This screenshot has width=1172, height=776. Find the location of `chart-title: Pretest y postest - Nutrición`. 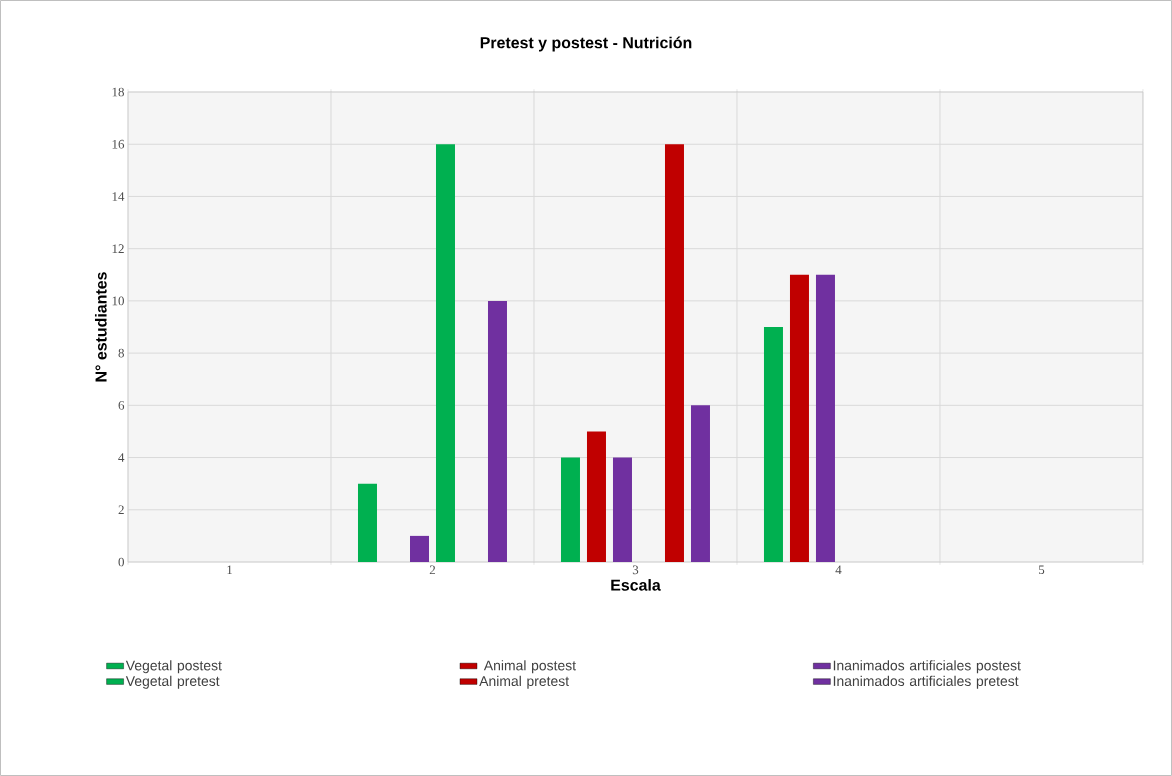

chart-title: Pretest y postest - Nutrición is located at coordinates (586, 44).